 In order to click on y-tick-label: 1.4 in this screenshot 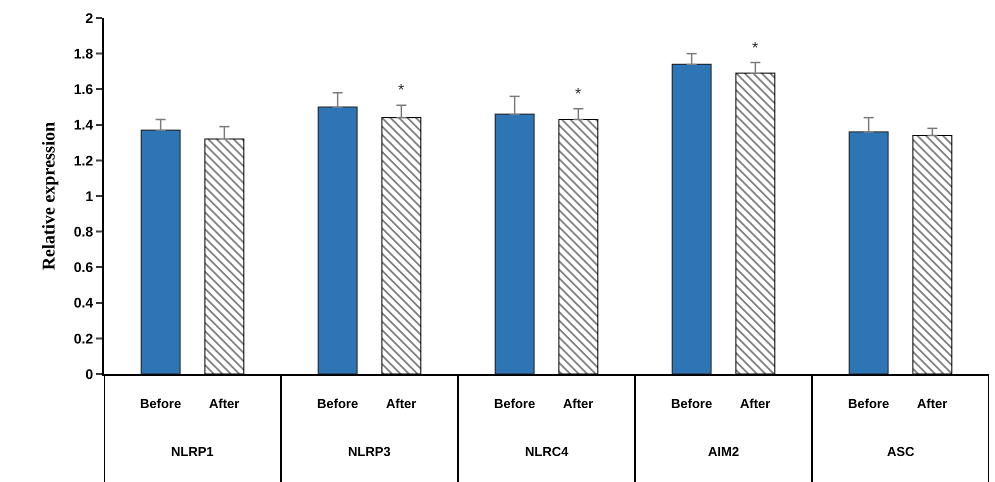, I will do `click(84, 124)`.